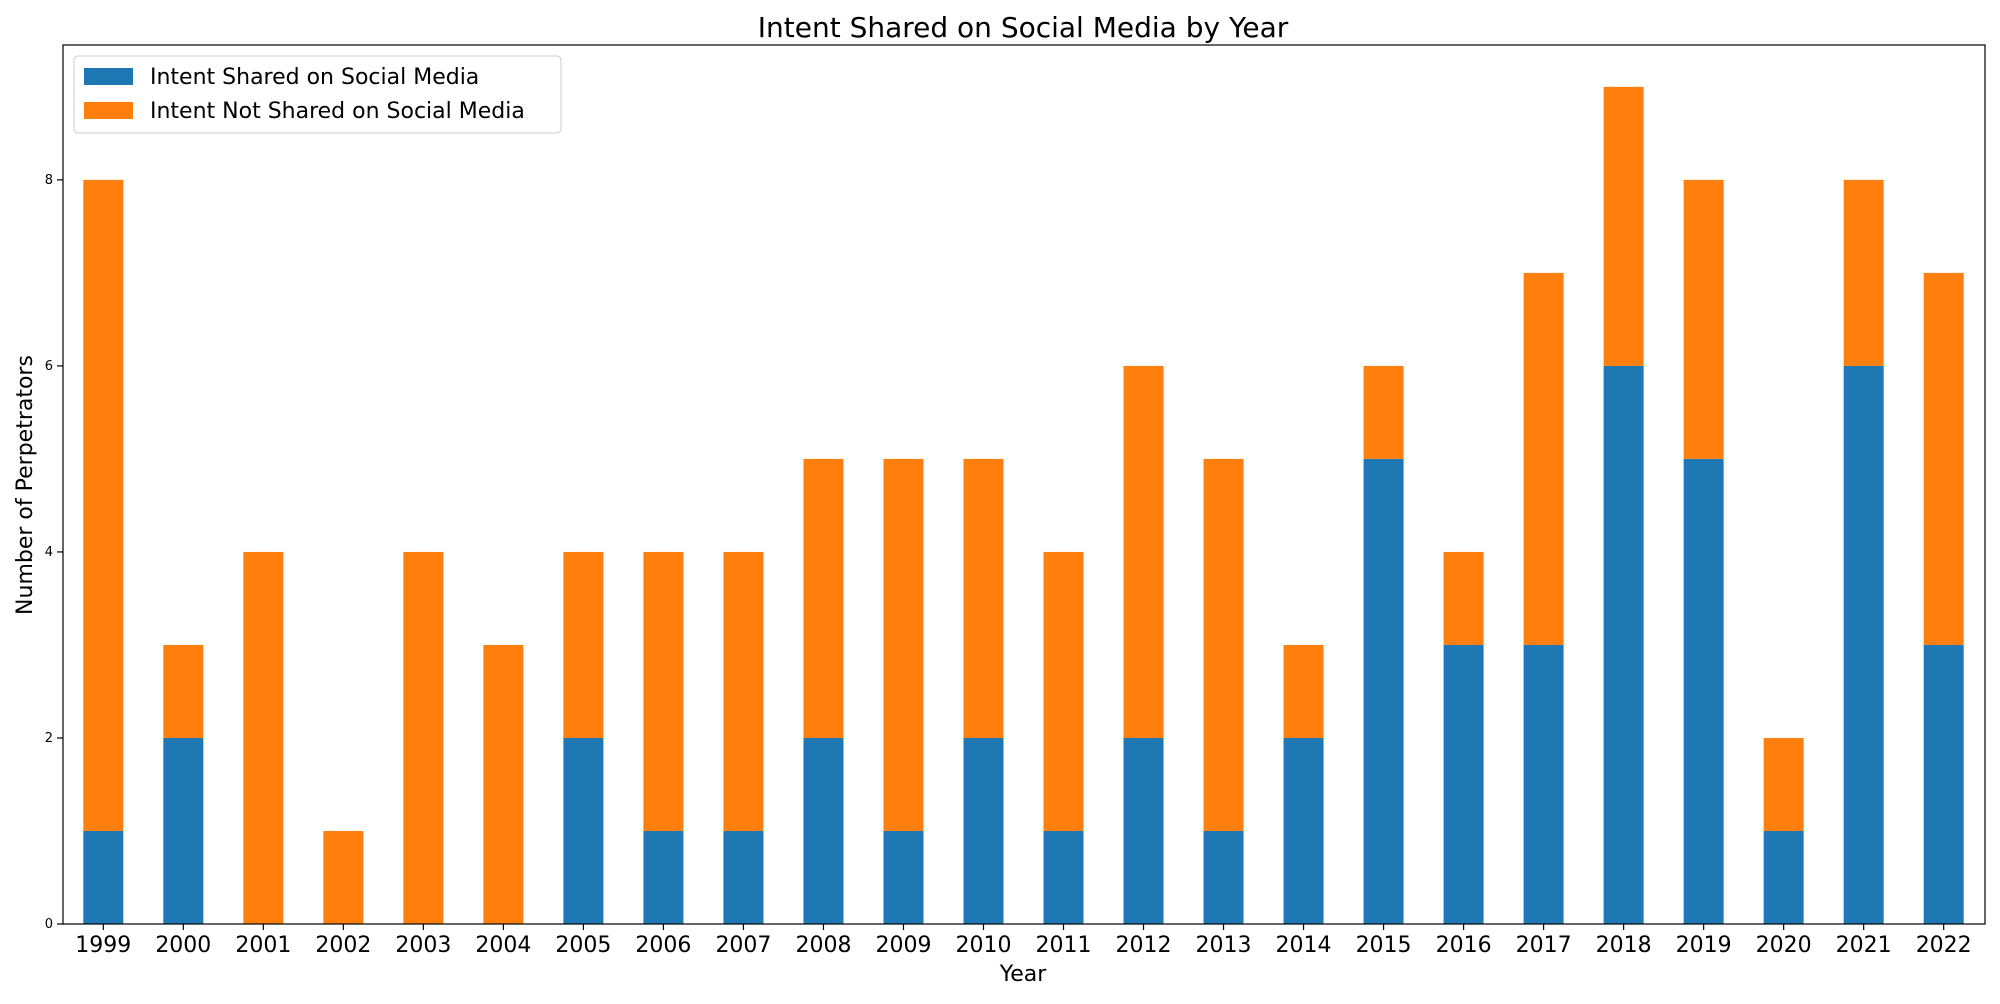  Describe the element at coordinates (1383, 691) in the screenshot. I see `bar-shared-2015` at that location.